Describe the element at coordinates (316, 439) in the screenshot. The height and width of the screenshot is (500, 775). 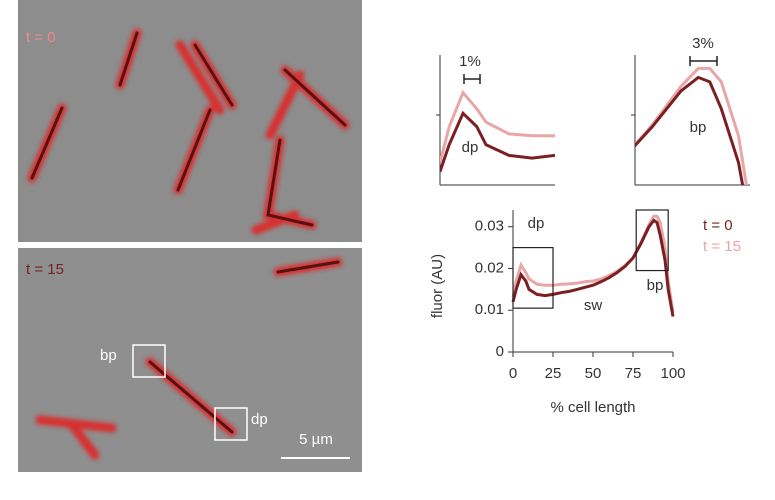
I see `scale-bar-label: 5 µm` at that location.